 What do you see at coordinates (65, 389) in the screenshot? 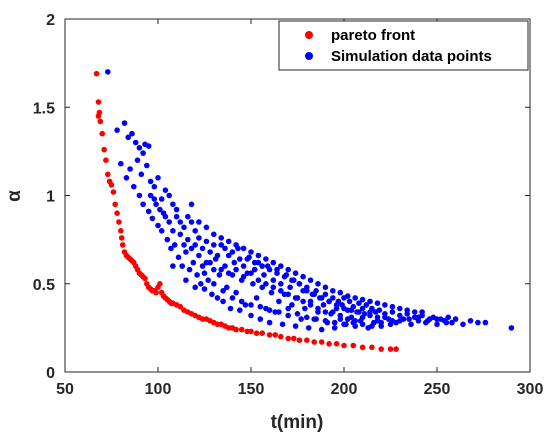
I see `x-tick-label: 50` at bounding box center [65, 389].